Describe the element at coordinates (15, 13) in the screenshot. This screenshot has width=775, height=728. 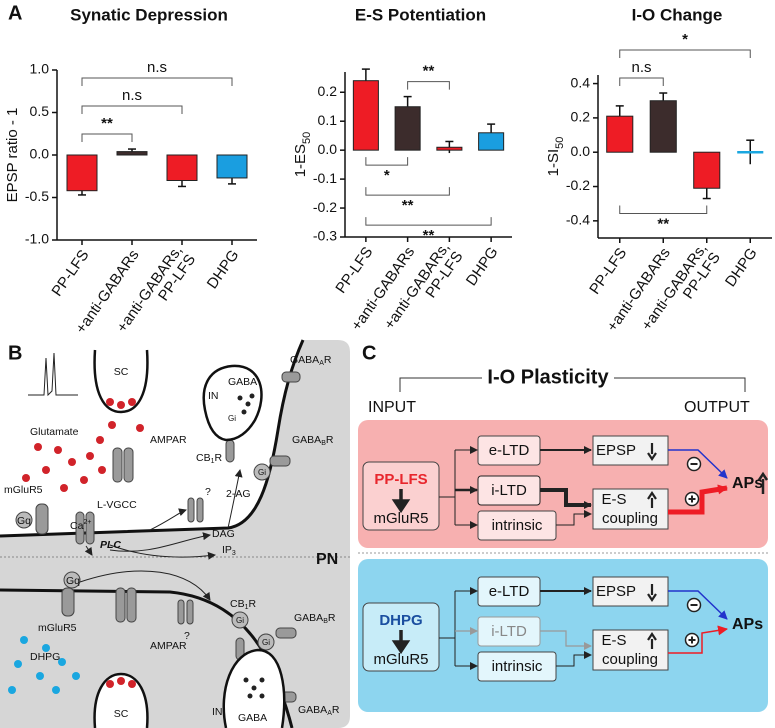
I see `panel-label: A` at that location.